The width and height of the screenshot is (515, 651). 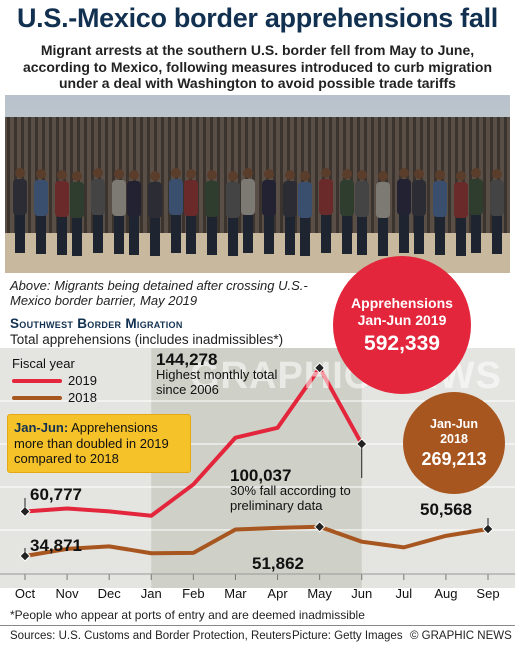 I want to click on x-tick-label-jul: Jul, so click(x=404, y=593).